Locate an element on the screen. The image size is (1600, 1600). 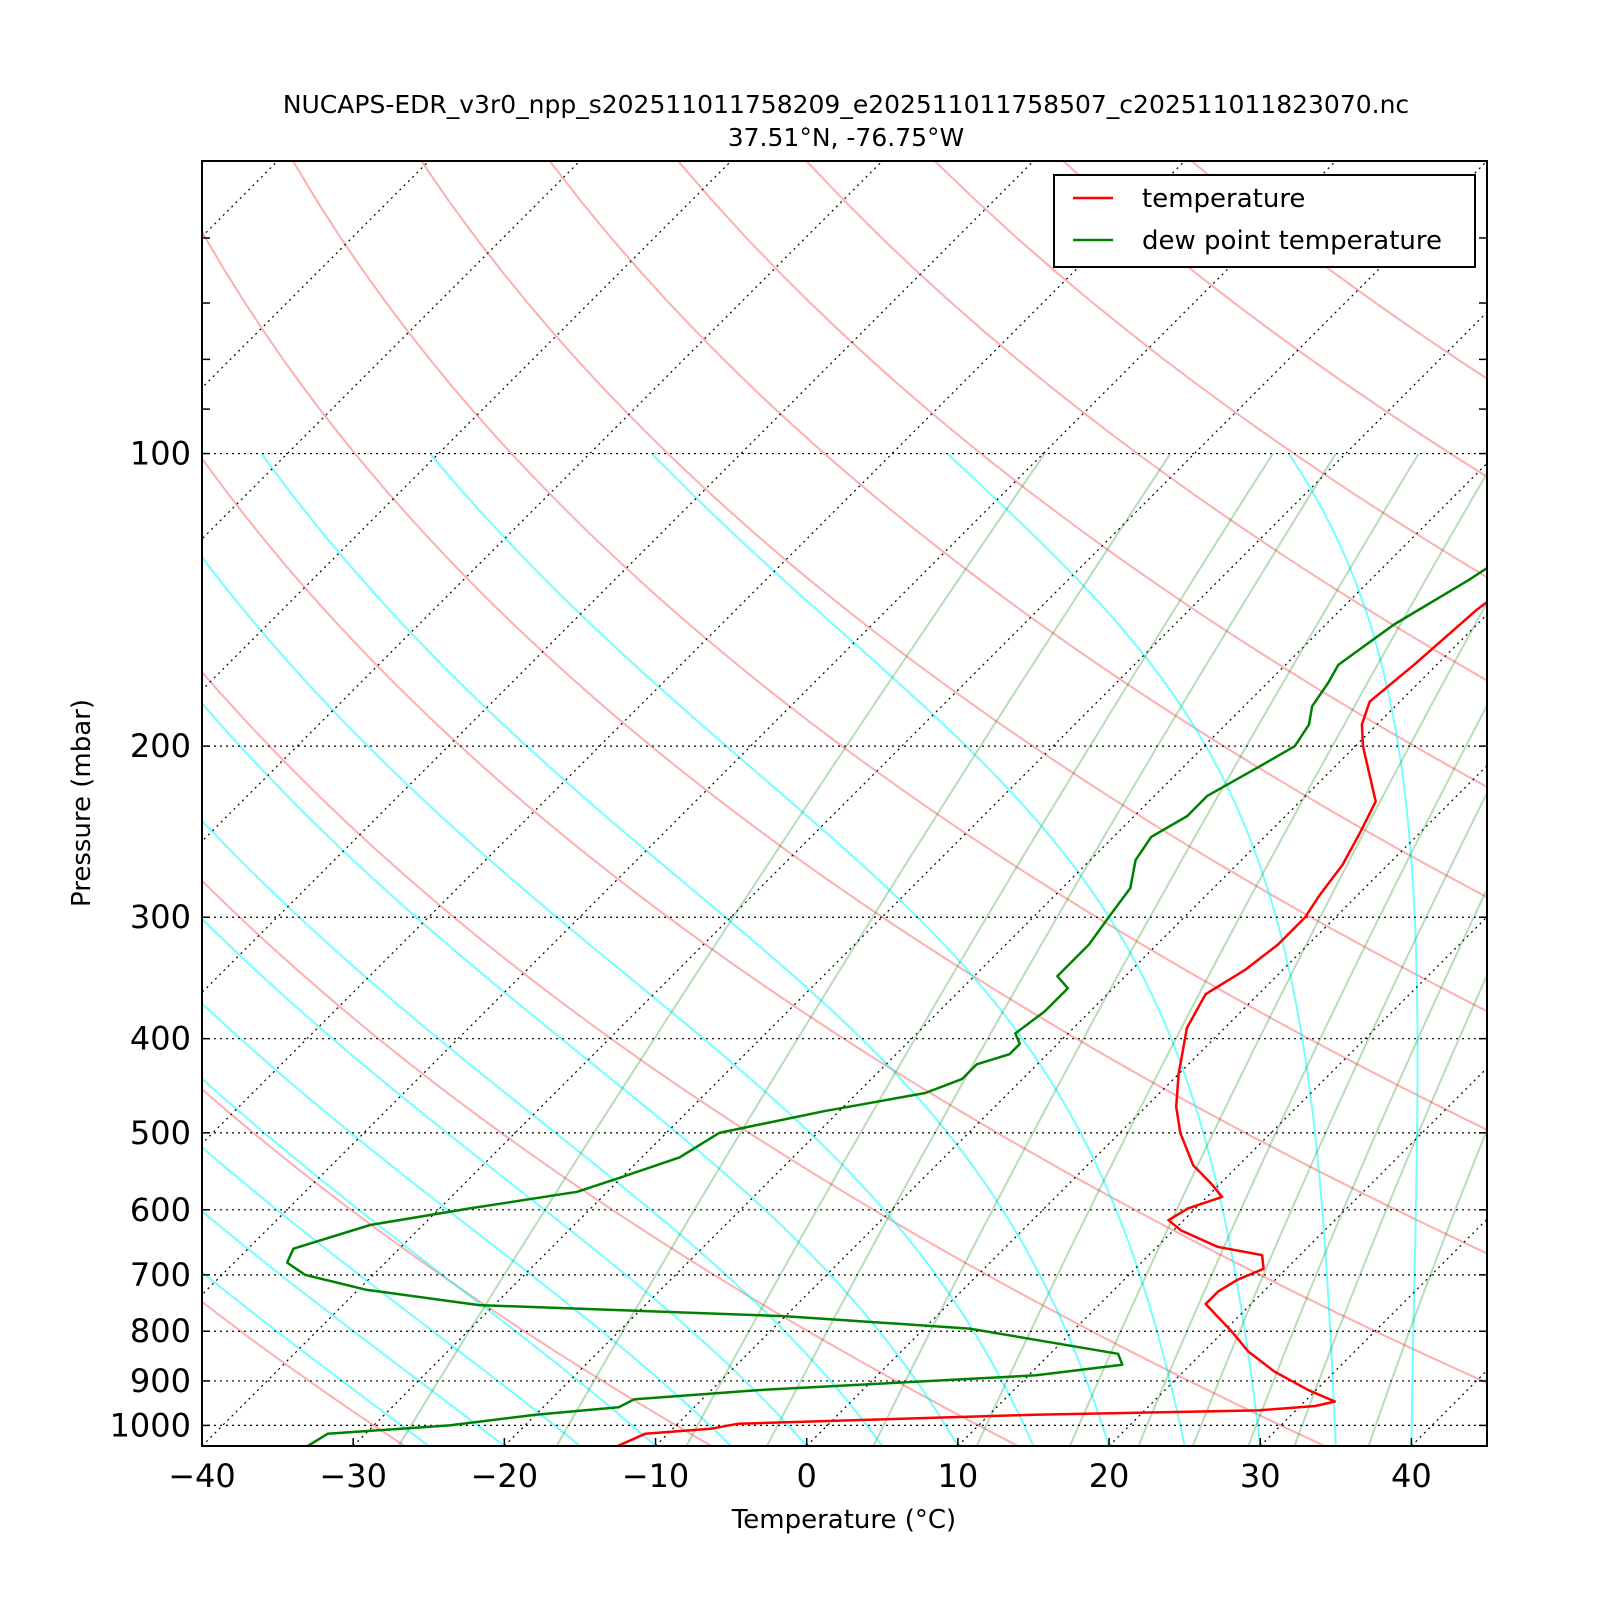
y-tick-label: 600 is located at coordinates (160, 1210).